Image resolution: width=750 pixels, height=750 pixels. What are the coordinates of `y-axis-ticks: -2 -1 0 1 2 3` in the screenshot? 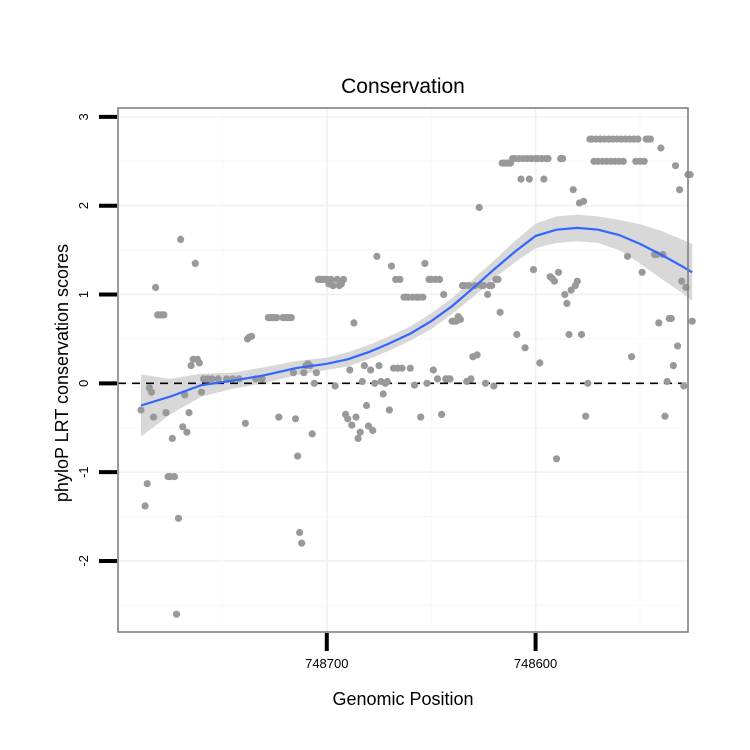 It's located at (96, 340).